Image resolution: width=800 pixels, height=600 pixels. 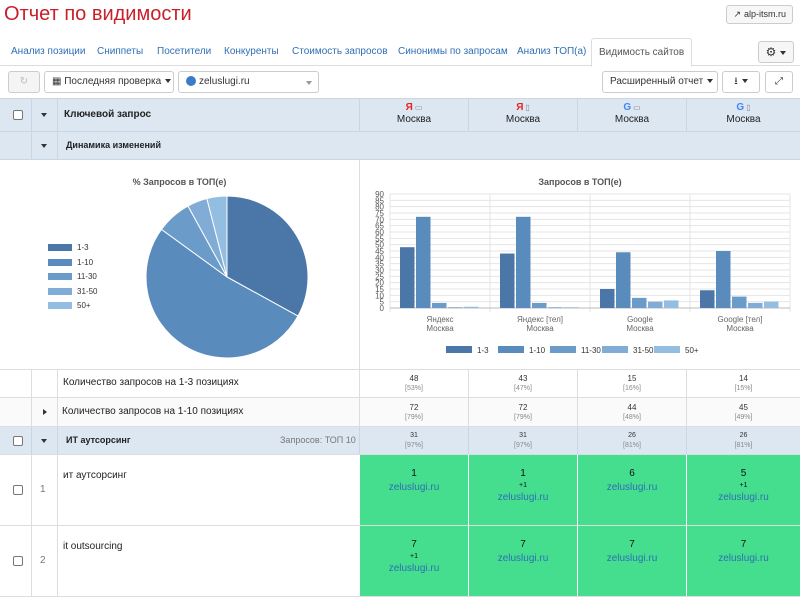 I want to click on row-number: 1, so click(x=43, y=489).